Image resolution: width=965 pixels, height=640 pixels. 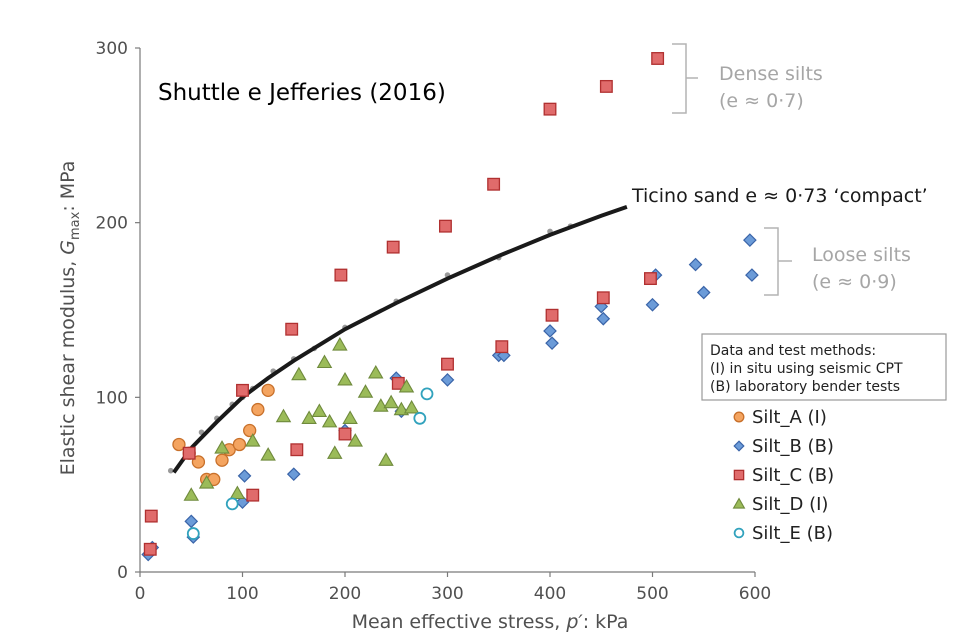 What do you see at coordinates (118, 311) in the screenshot?
I see `y-ticks: 0 100 200 300` at bounding box center [118, 311].